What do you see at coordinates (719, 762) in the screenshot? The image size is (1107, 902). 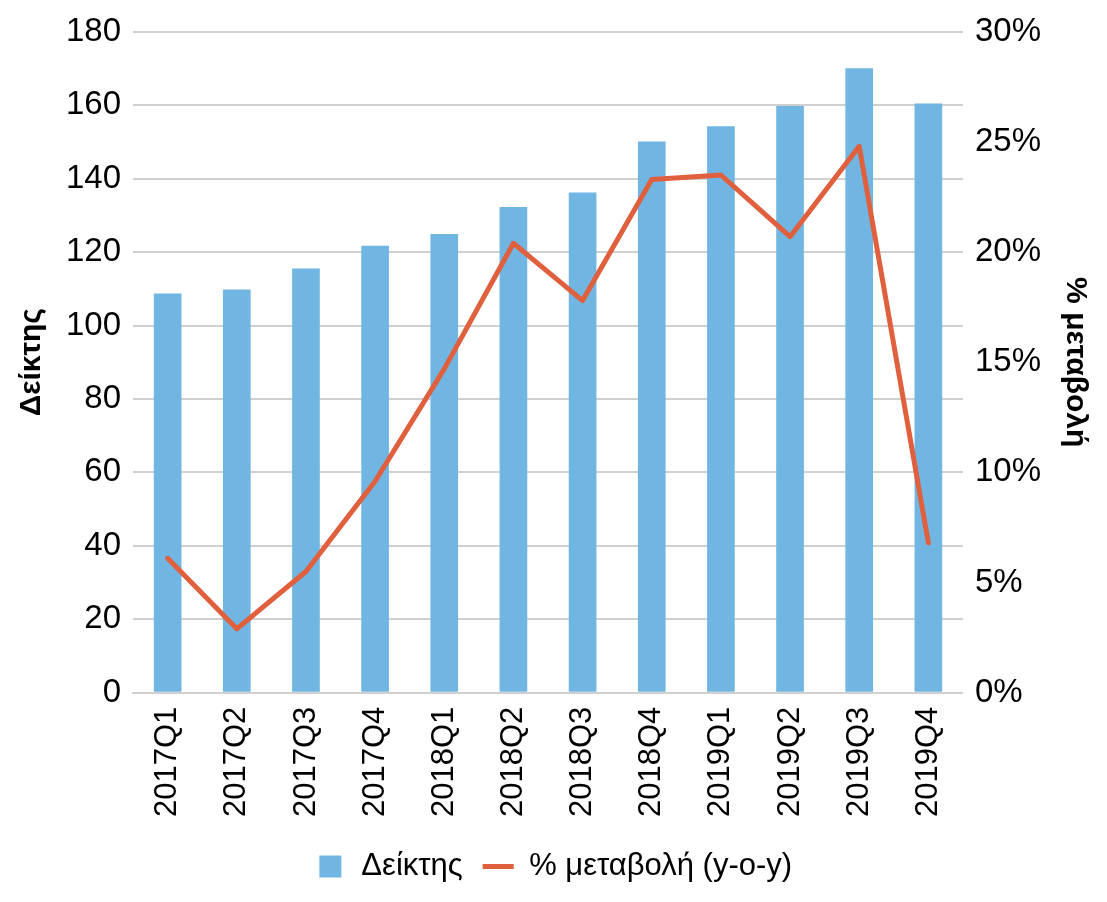 I see `x-tick-label: 2019Q1` at bounding box center [719, 762].